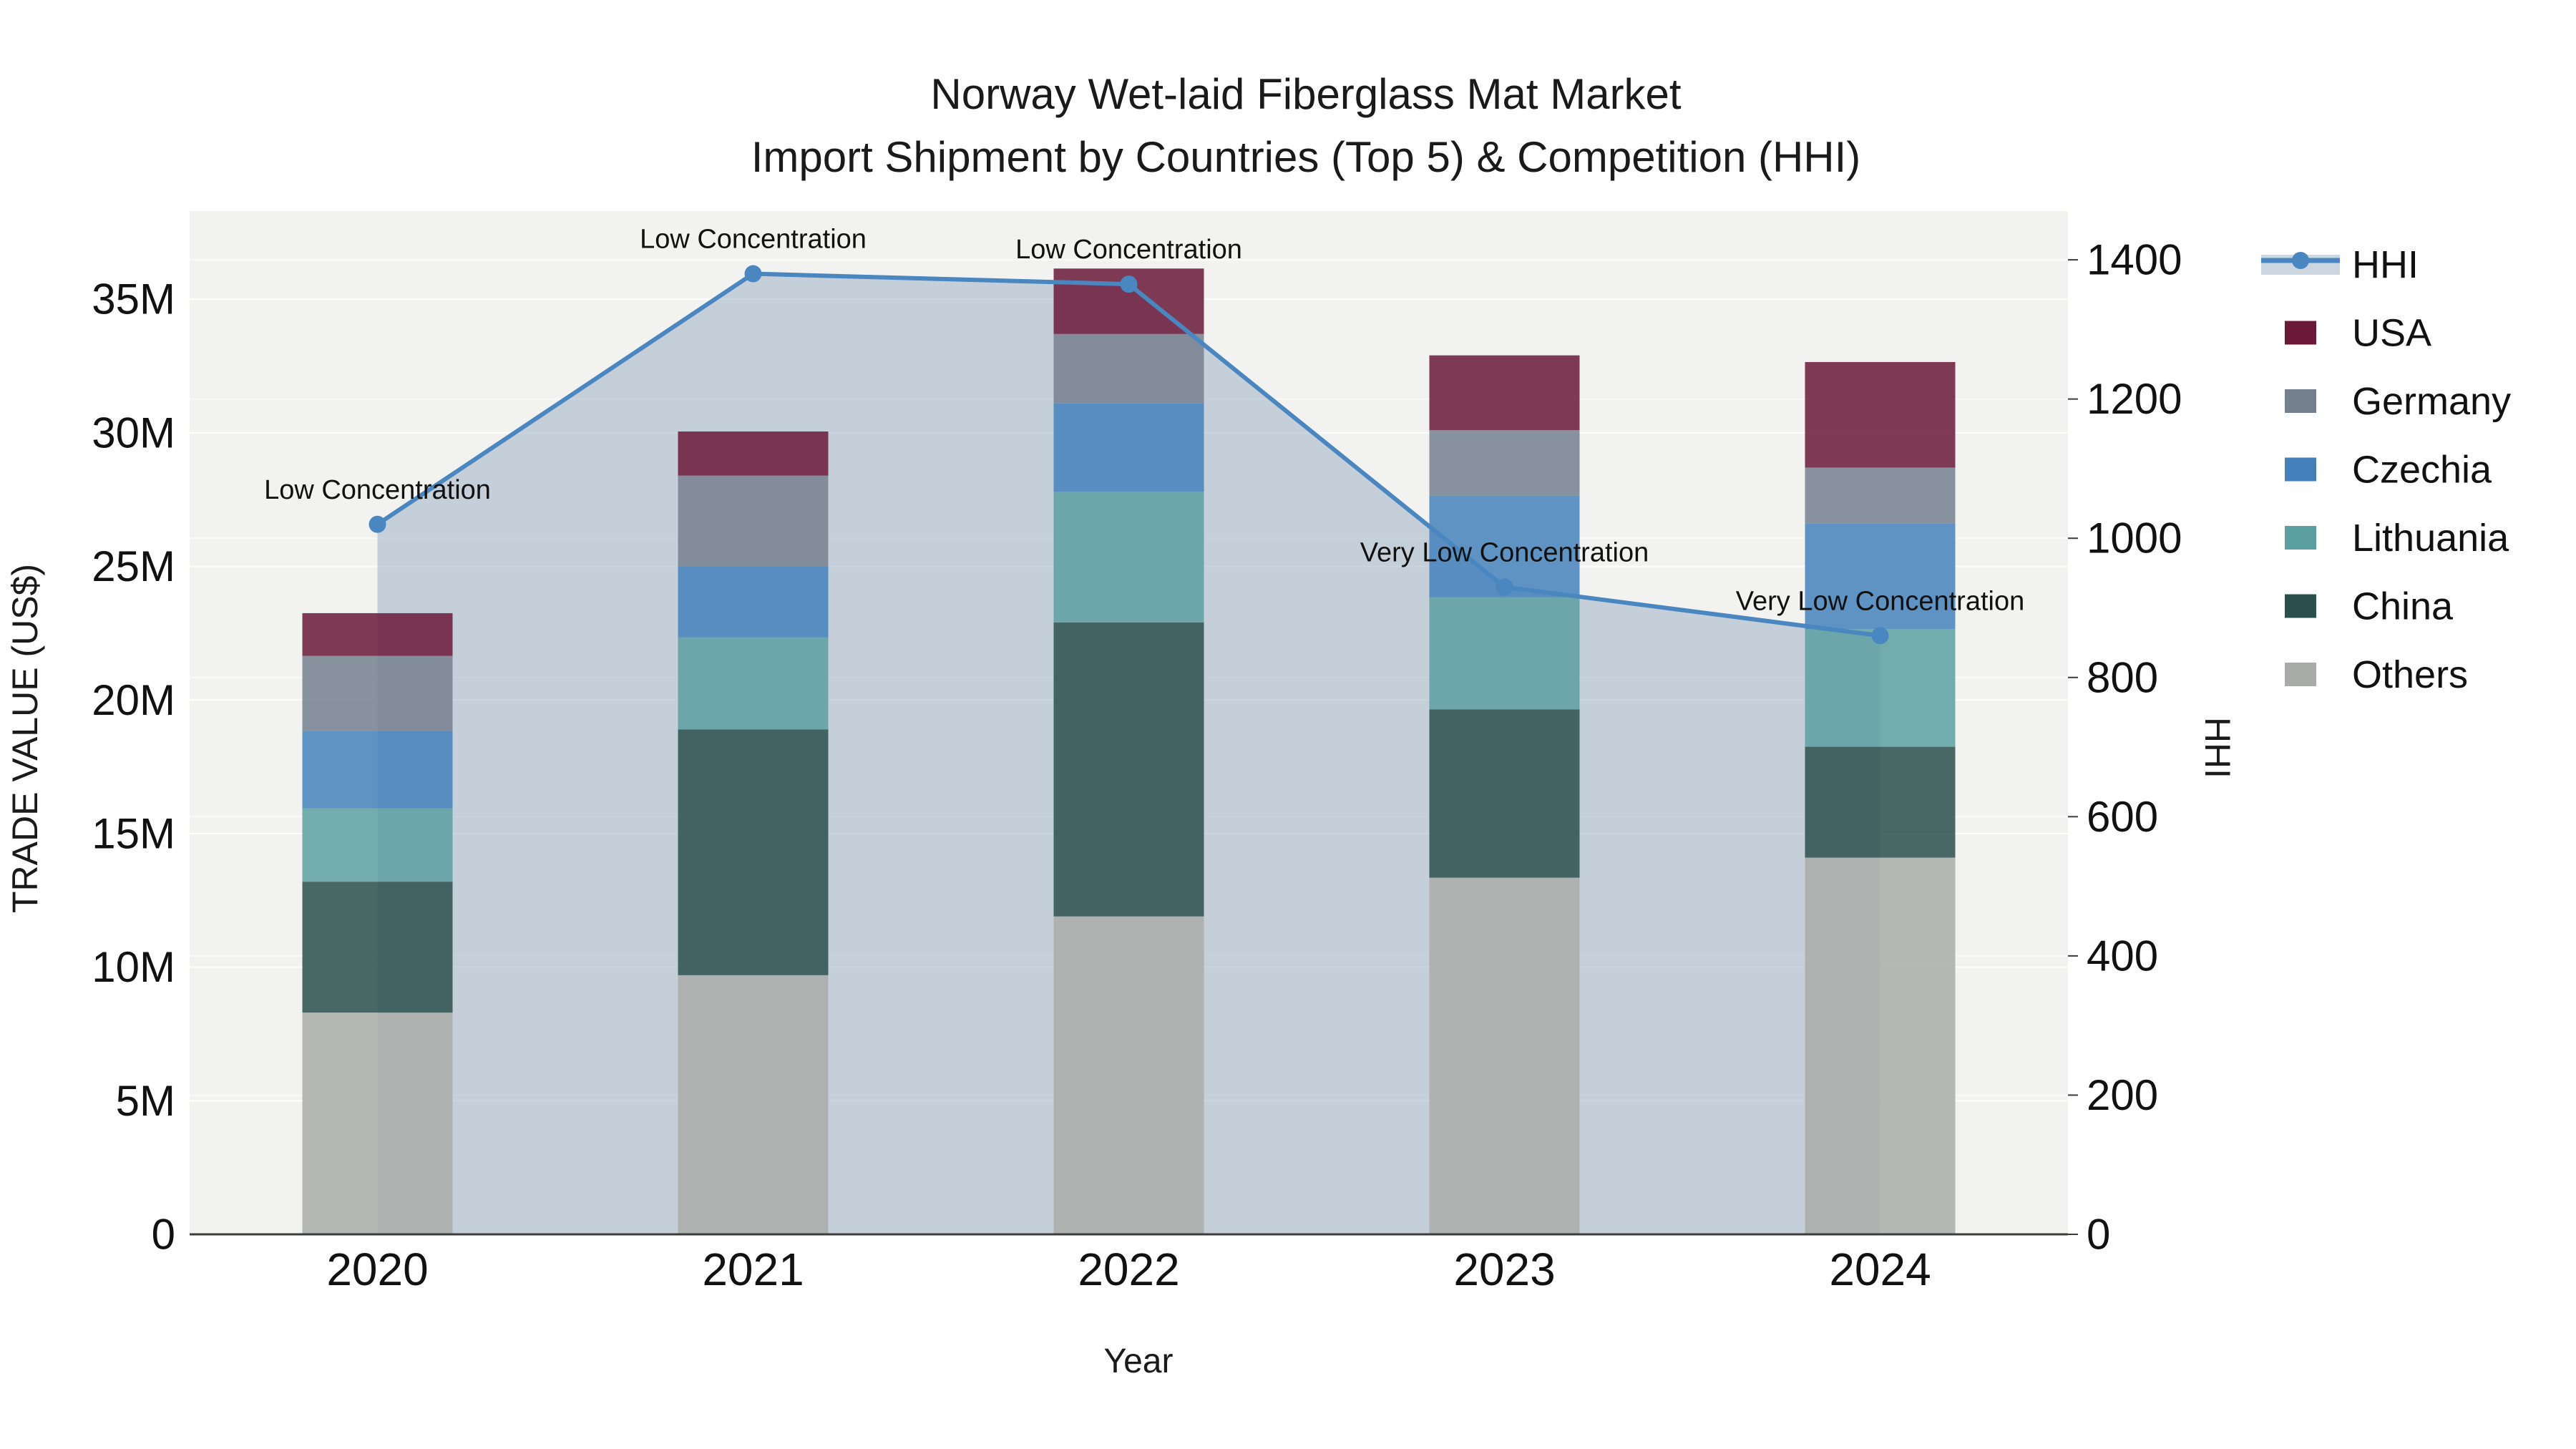 This screenshot has height=1449, width=2576. What do you see at coordinates (2410, 674) in the screenshot?
I see `legend-label-others: Others` at bounding box center [2410, 674].